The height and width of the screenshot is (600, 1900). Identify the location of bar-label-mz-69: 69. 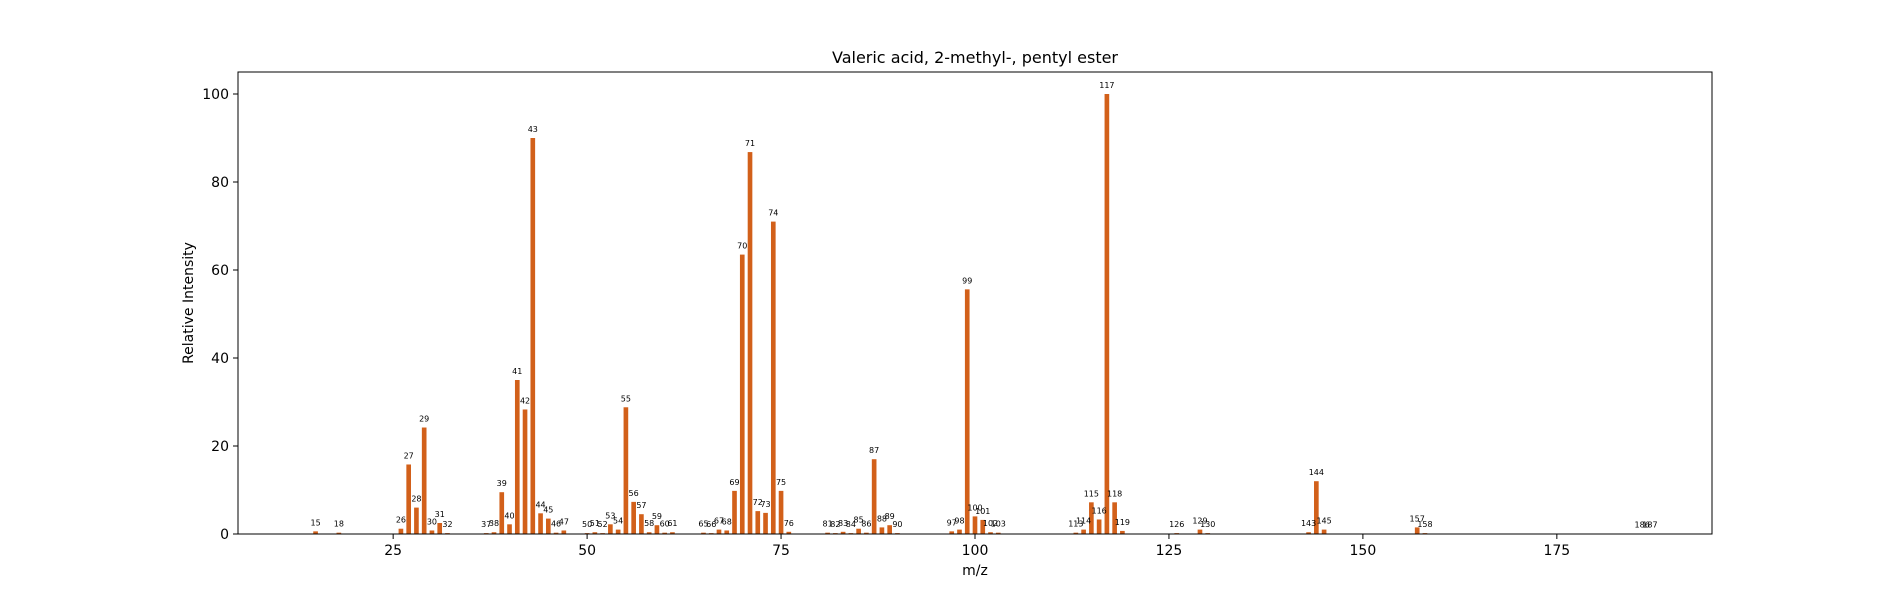
(734, 482).